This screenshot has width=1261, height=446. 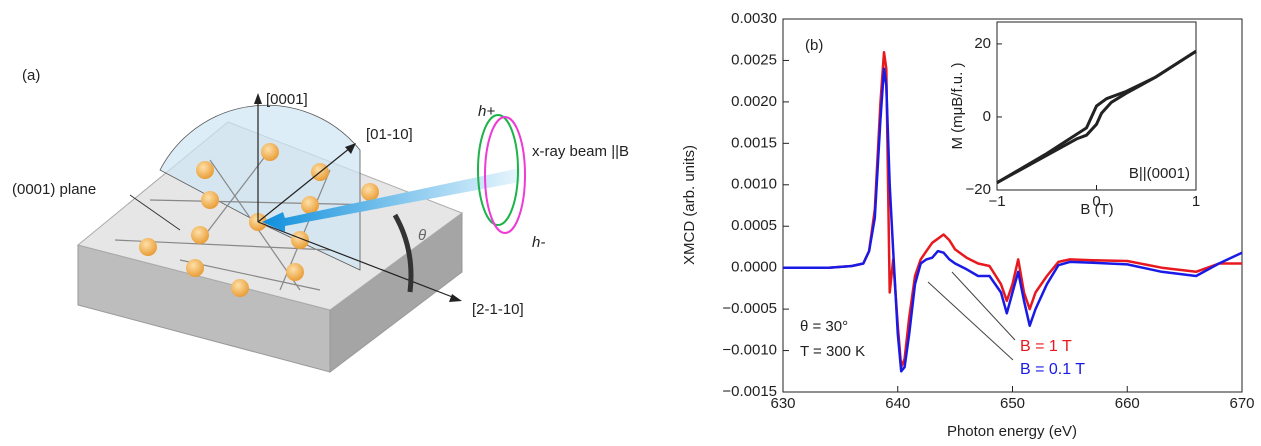 What do you see at coordinates (580, 151) in the screenshot?
I see `beam-label: x-ray beam ||B` at bounding box center [580, 151].